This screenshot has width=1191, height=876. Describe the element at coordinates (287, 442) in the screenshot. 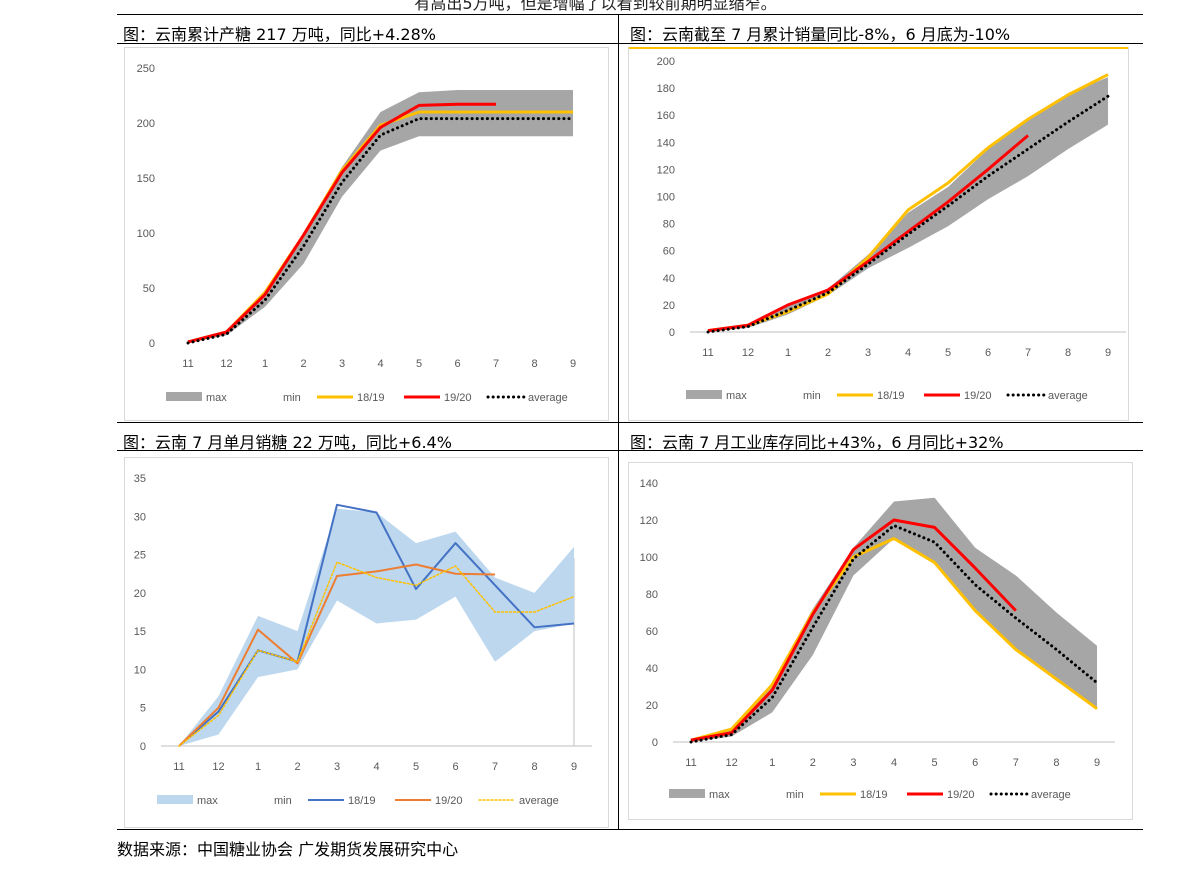

I see `caption-chart-3: 图：云南 7 月单月销糖 22 万吨，同比+6.4%` at that location.